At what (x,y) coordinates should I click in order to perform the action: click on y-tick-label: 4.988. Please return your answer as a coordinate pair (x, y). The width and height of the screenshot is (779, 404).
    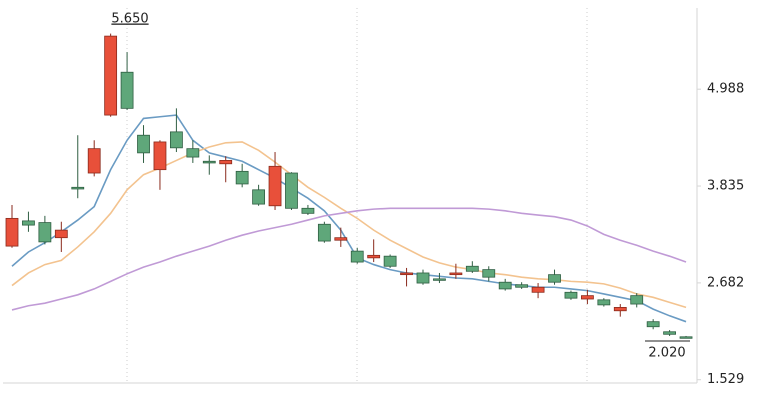
    Looking at the image, I should click on (725, 89).